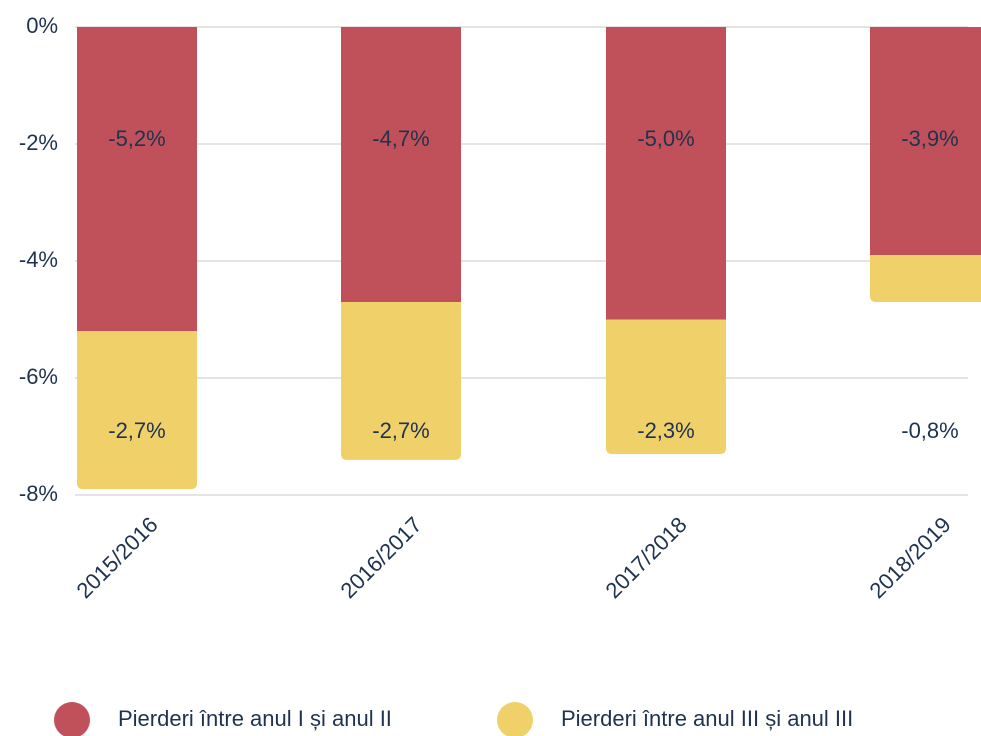  What do you see at coordinates (136, 138) in the screenshot?
I see `data-label: -5,2%` at bounding box center [136, 138].